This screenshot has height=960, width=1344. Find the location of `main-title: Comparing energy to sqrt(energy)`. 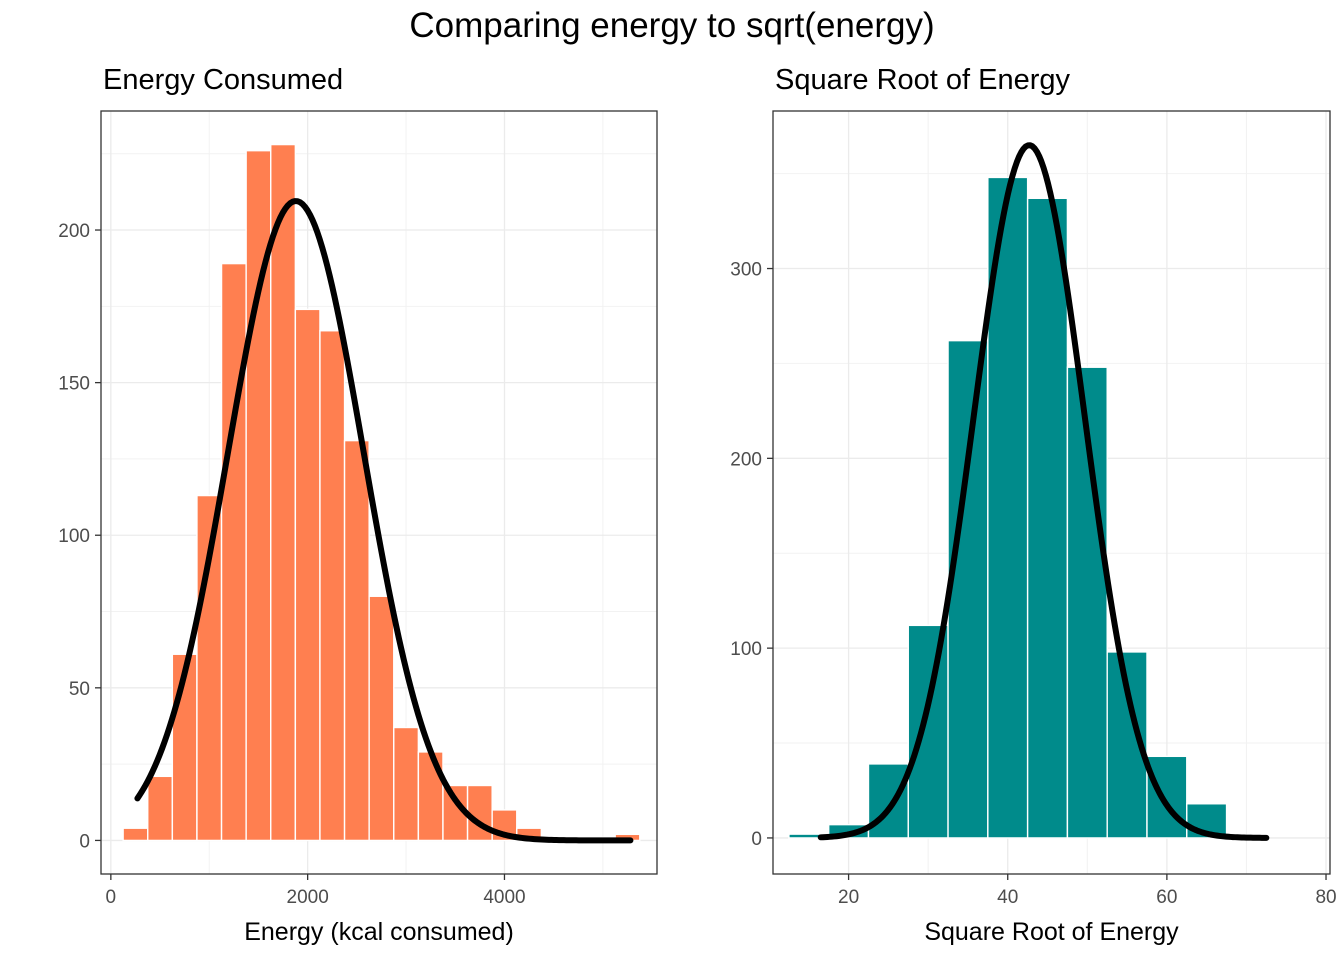

main-title: Comparing energy to sqrt(energy) is located at coordinates (672, 25).